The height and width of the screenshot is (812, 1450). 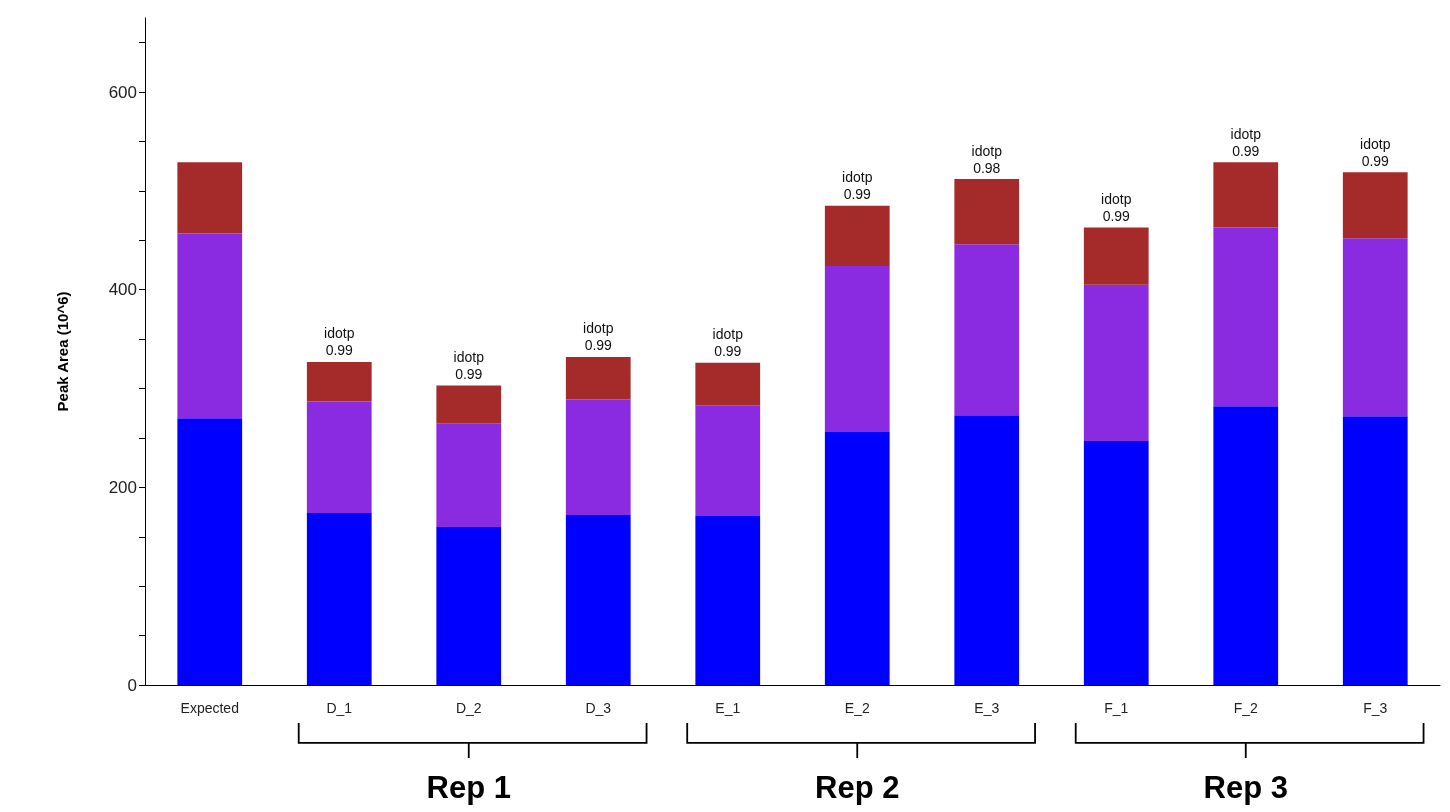 What do you see at coordinates (468, 787) in the screenshot?
I see `text: Rep 1` at bounding box center [468, 787].